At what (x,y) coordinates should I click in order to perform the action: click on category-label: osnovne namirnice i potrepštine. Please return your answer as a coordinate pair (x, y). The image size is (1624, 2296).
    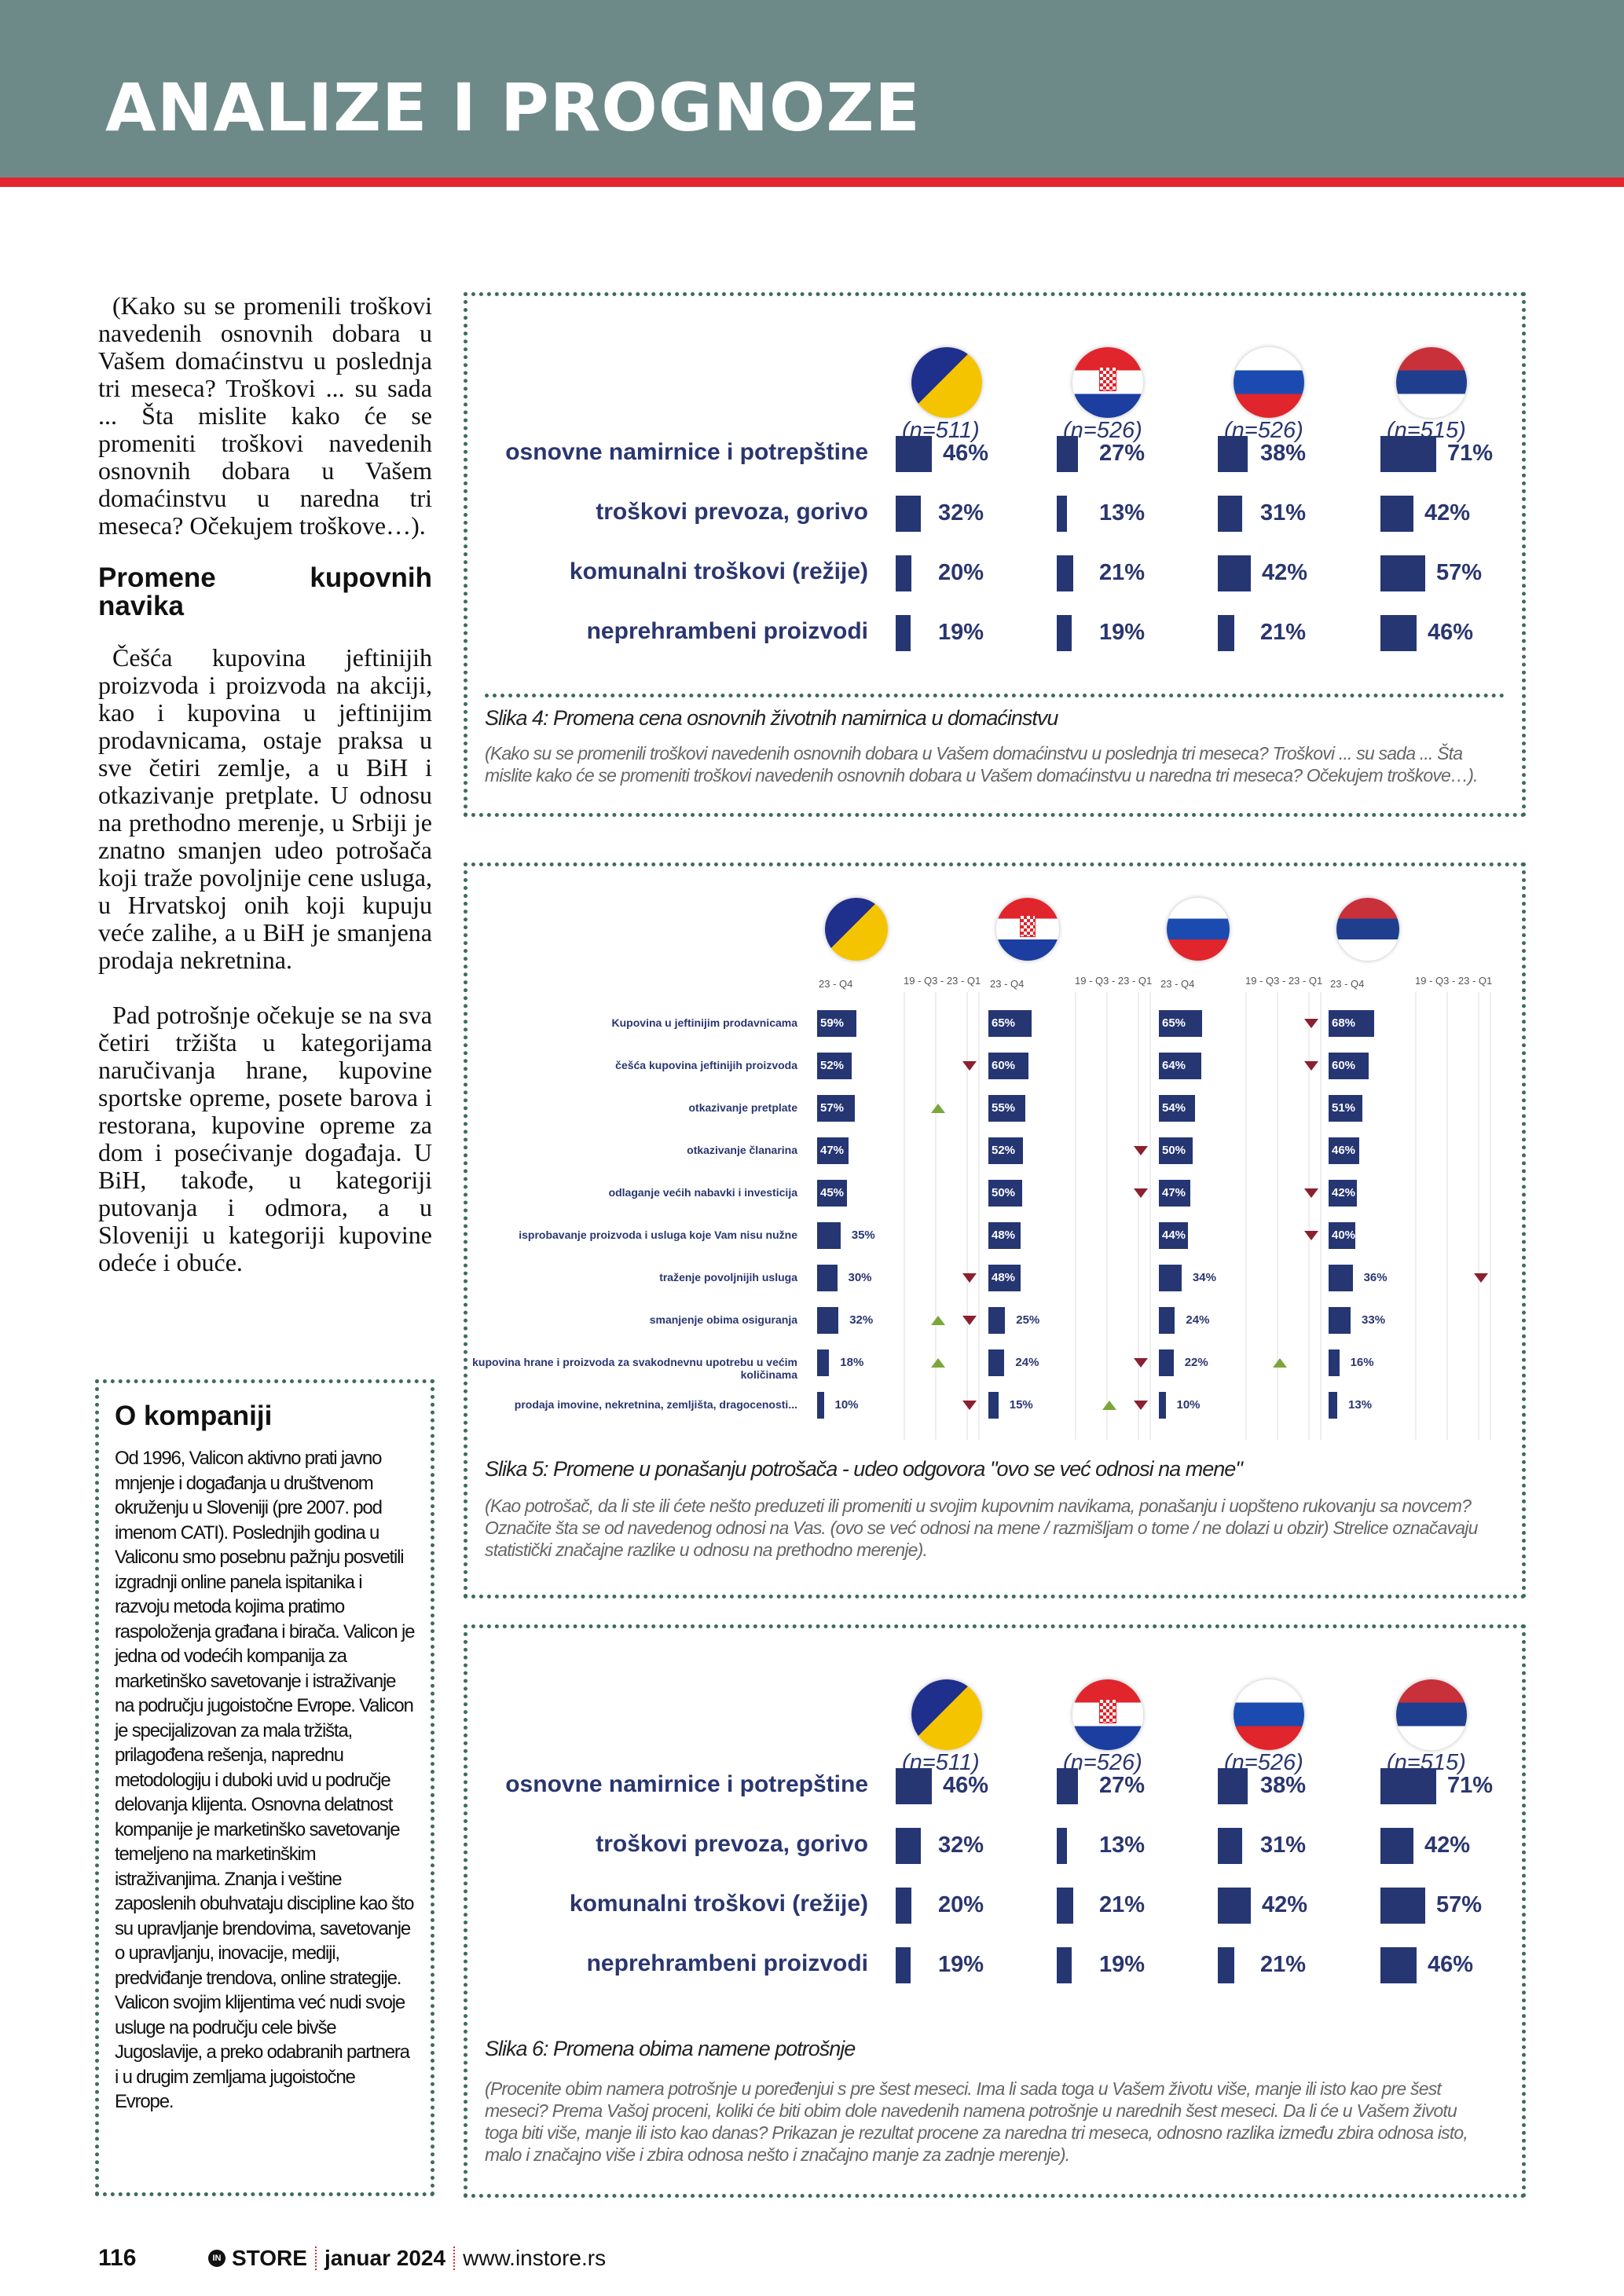
    Looking at the image, I should click on (686, 1784).